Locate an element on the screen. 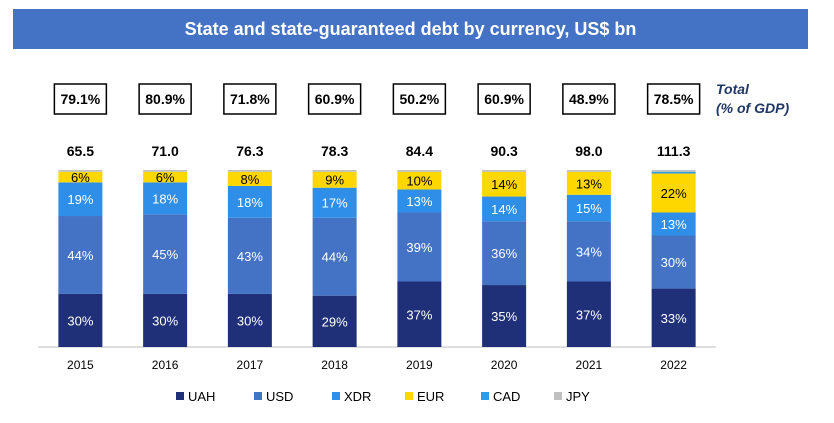 The width and height of the screenshot is (834, 423). bar-data-label: 22% is located at coordinates (674, 193).